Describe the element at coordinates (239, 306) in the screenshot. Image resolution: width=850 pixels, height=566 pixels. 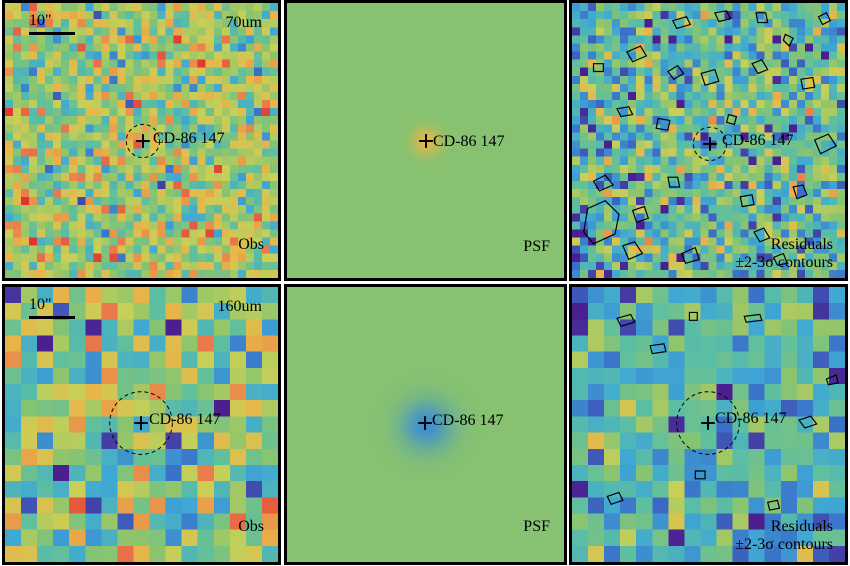
I see `wavelength-label: 160um` at that location.